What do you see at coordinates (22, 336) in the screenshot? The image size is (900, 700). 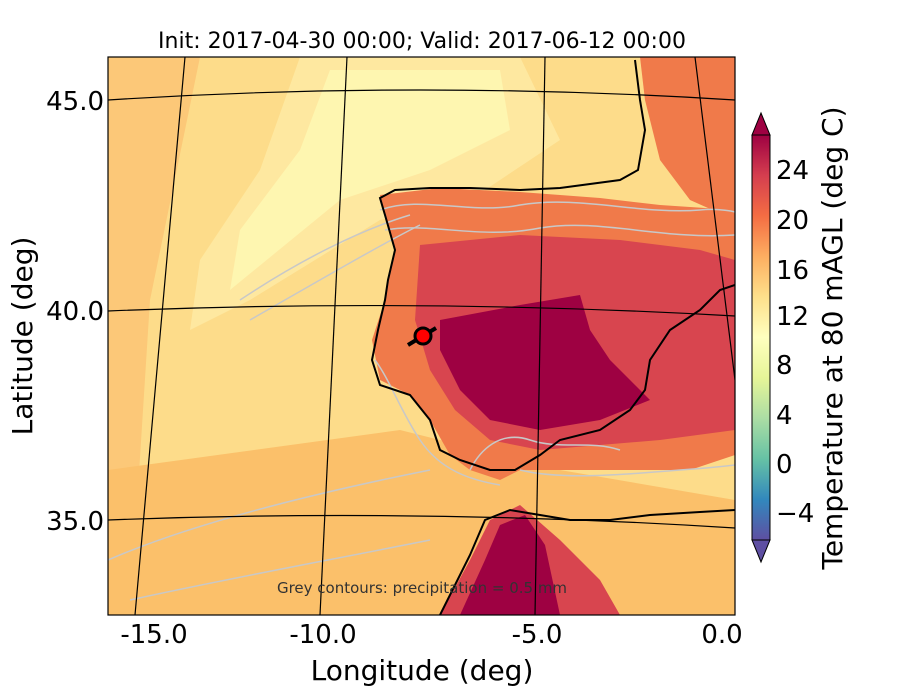 I see `y-axis-label: Latitude (deg)` at bounding box center [22, 336].